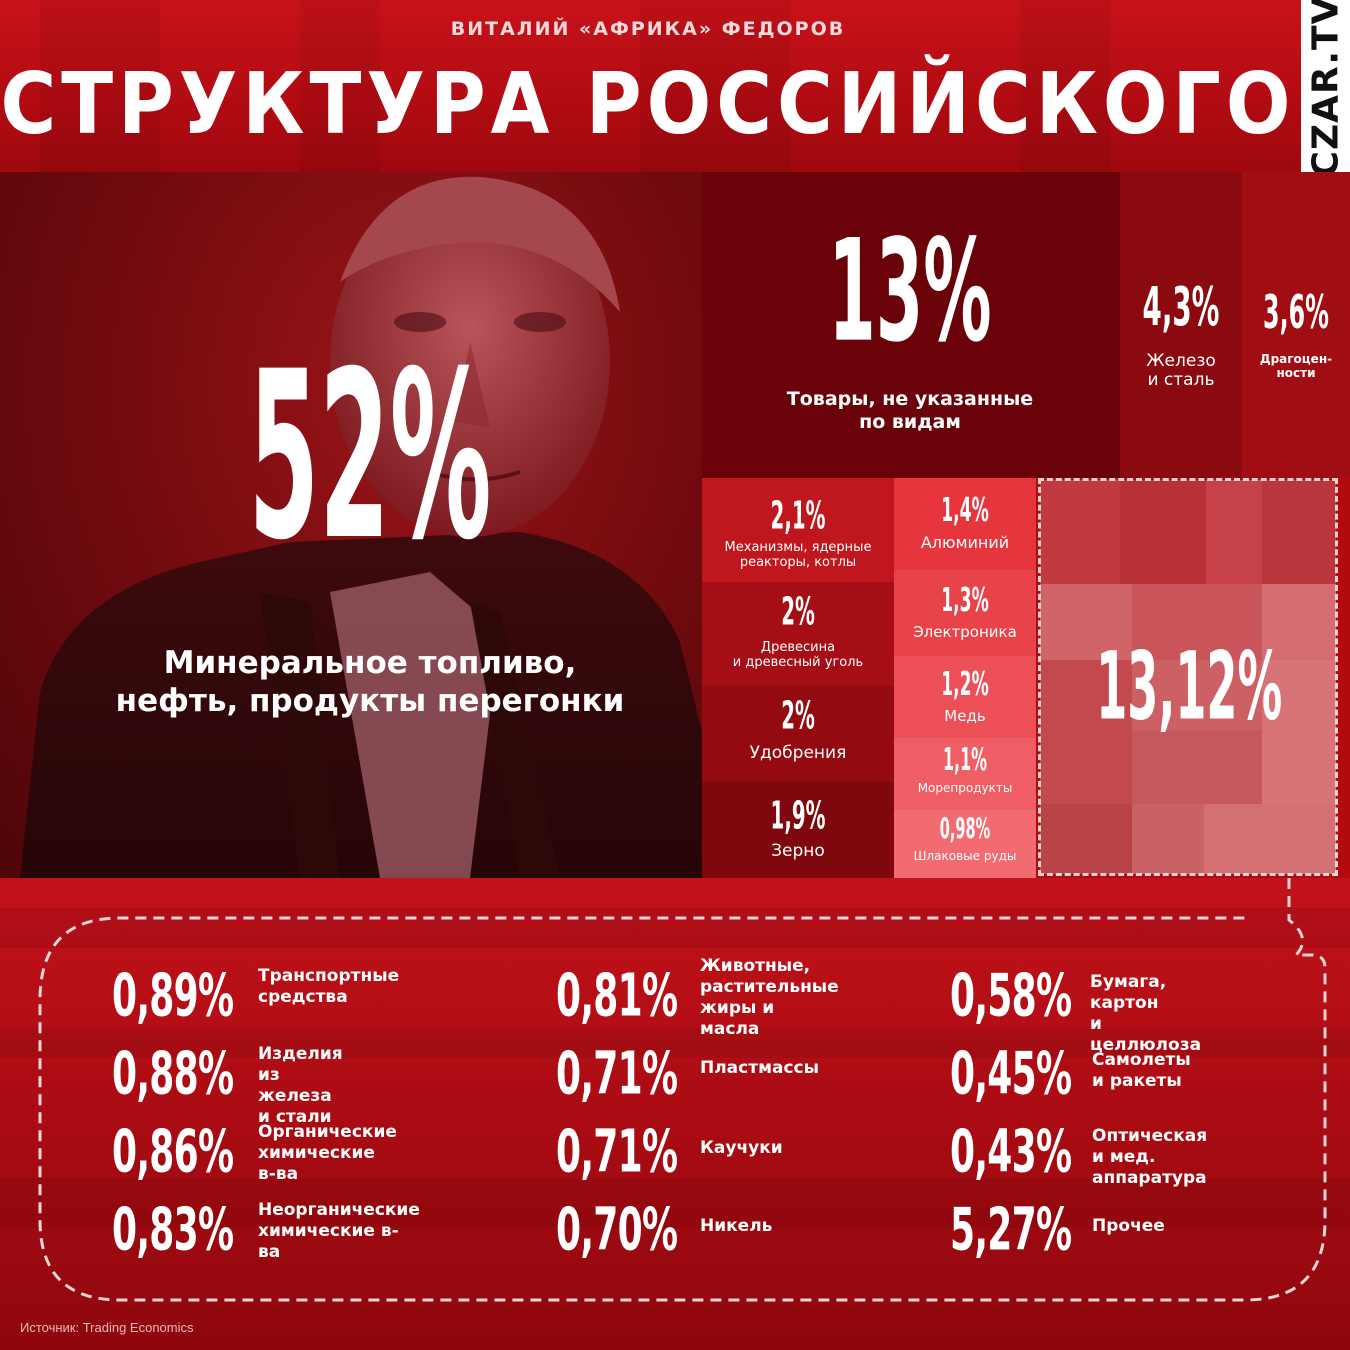 This screenshot has height=1350, width=1350. I want to click on header-background, so click(675, 86).